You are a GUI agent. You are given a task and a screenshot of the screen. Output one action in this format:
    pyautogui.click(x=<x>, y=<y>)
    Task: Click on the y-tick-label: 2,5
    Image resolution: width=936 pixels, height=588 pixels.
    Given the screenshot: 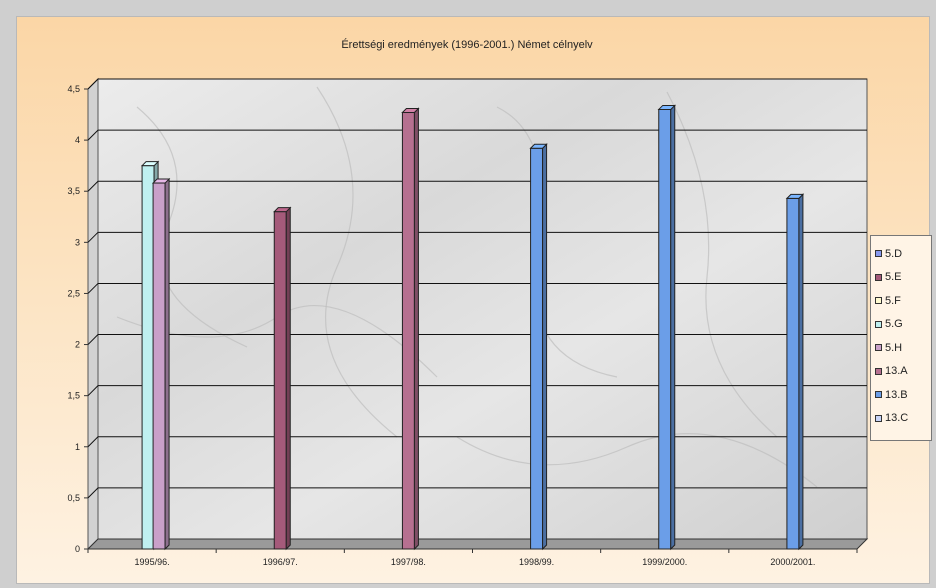 What is the action you would take?
    pyautogui.click(x=73, y=293)
    